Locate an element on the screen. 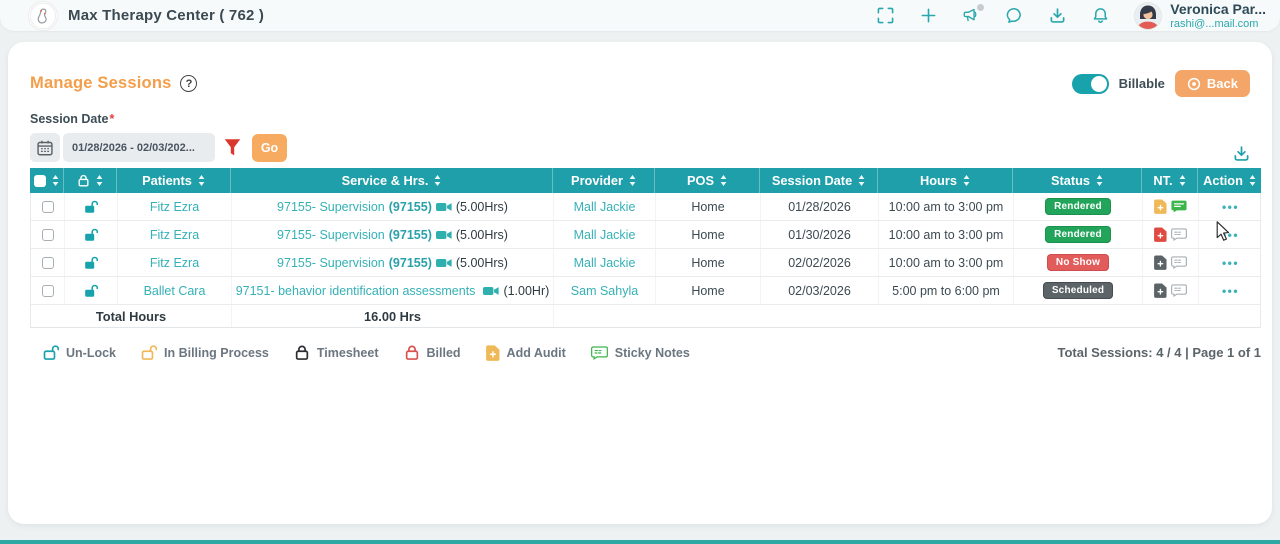 The height and width of the screenshot is (544, 1280). add-audit-icon is located at coordinates (493, 353).